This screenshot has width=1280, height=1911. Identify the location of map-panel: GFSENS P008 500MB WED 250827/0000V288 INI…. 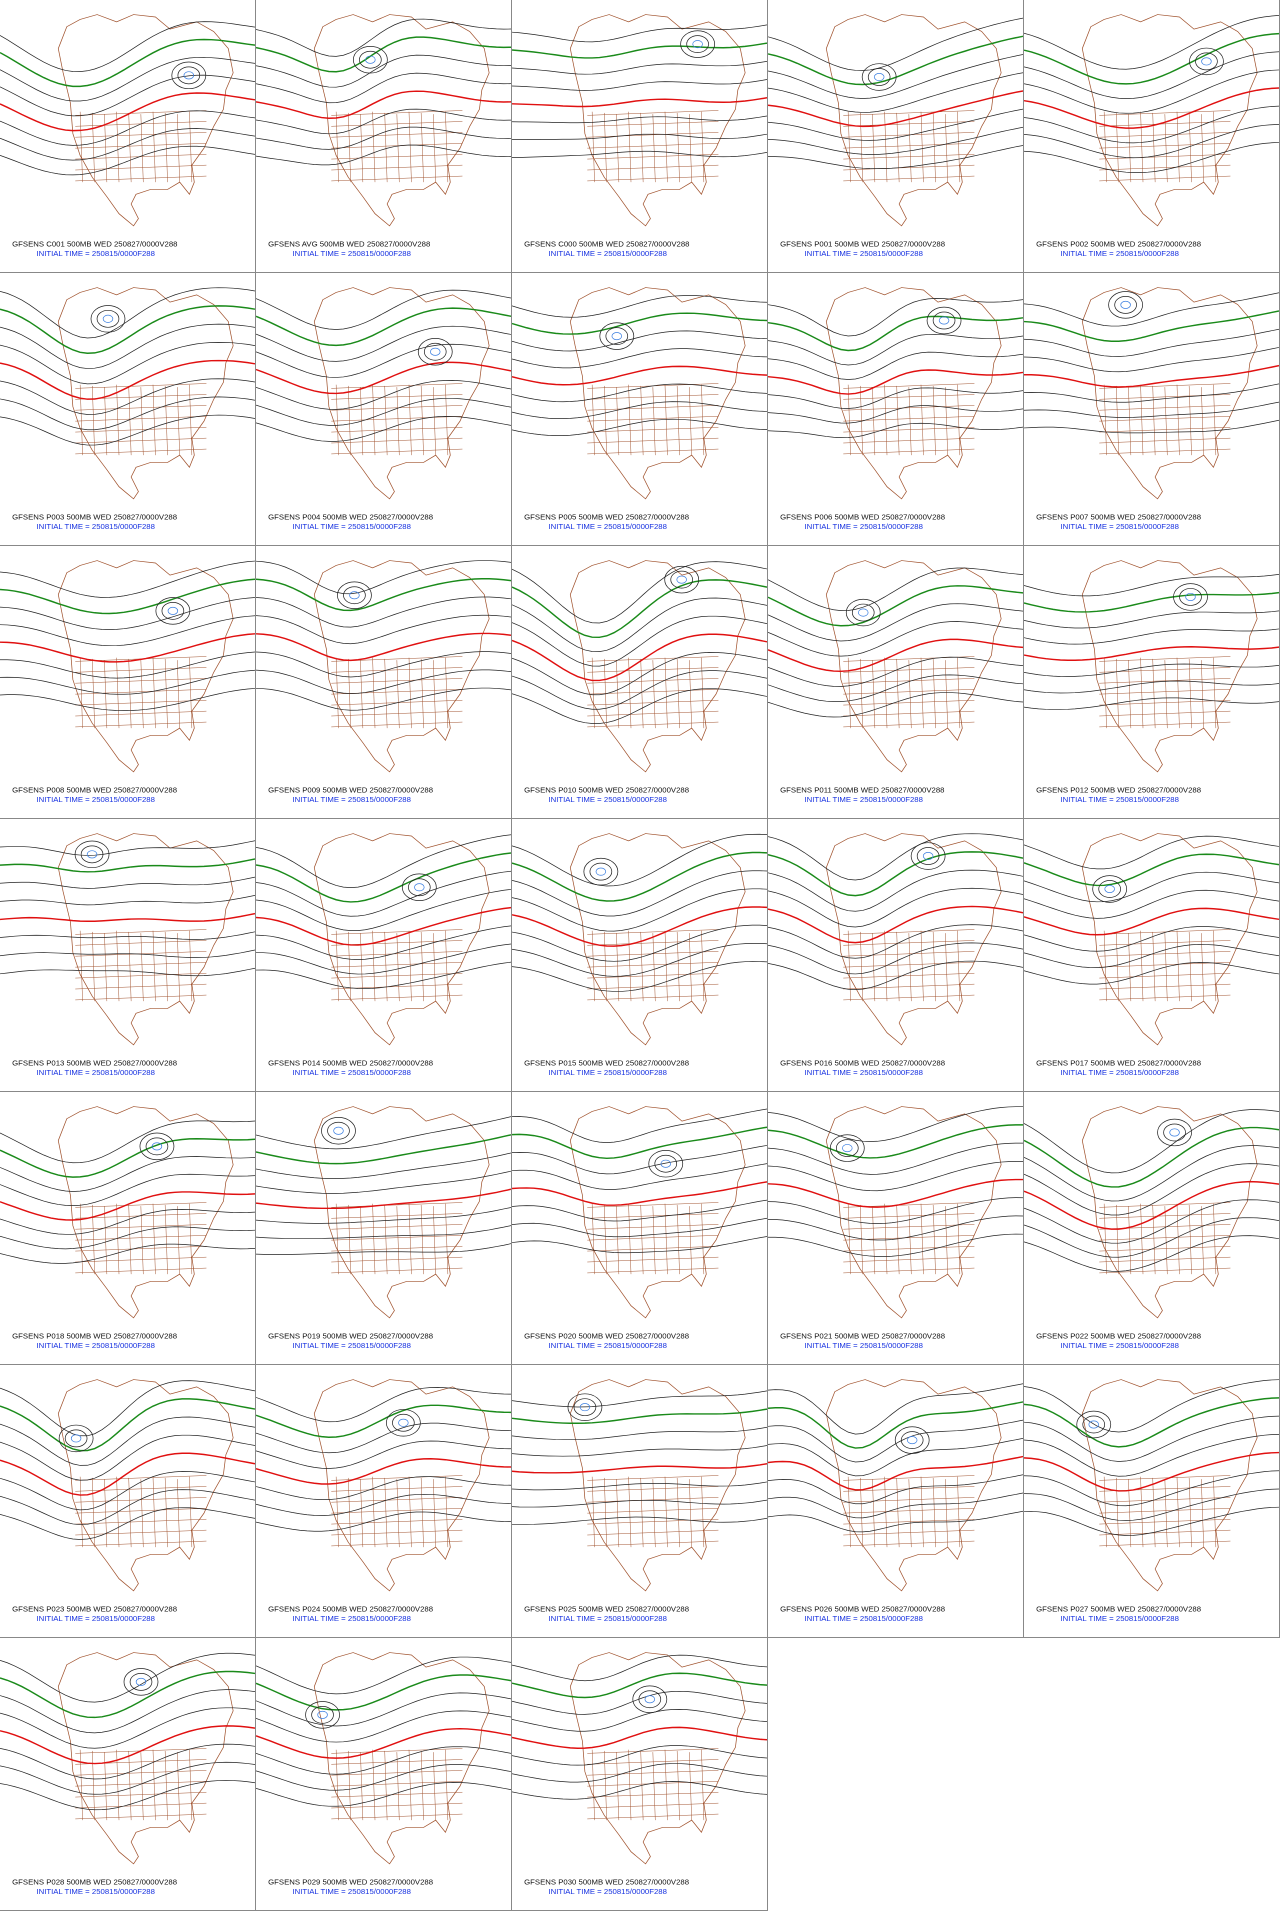
(128, 682).